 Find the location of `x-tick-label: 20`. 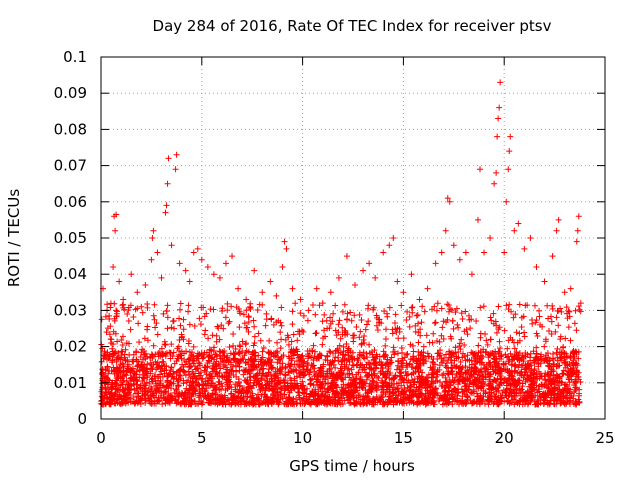

x-tick-label: 20 is located at coordinates (504, 438).